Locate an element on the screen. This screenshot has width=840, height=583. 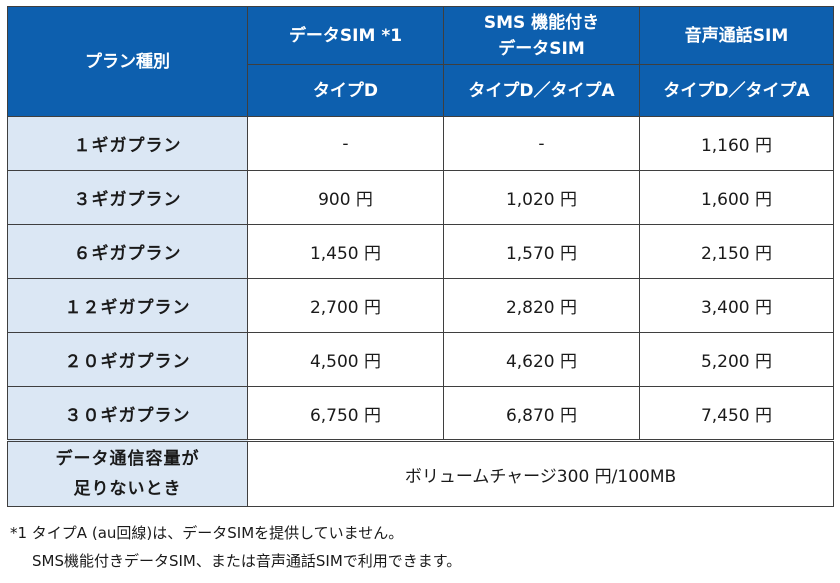
price-voice-sim: 5,200 円 is located at coordinates (736, 359).